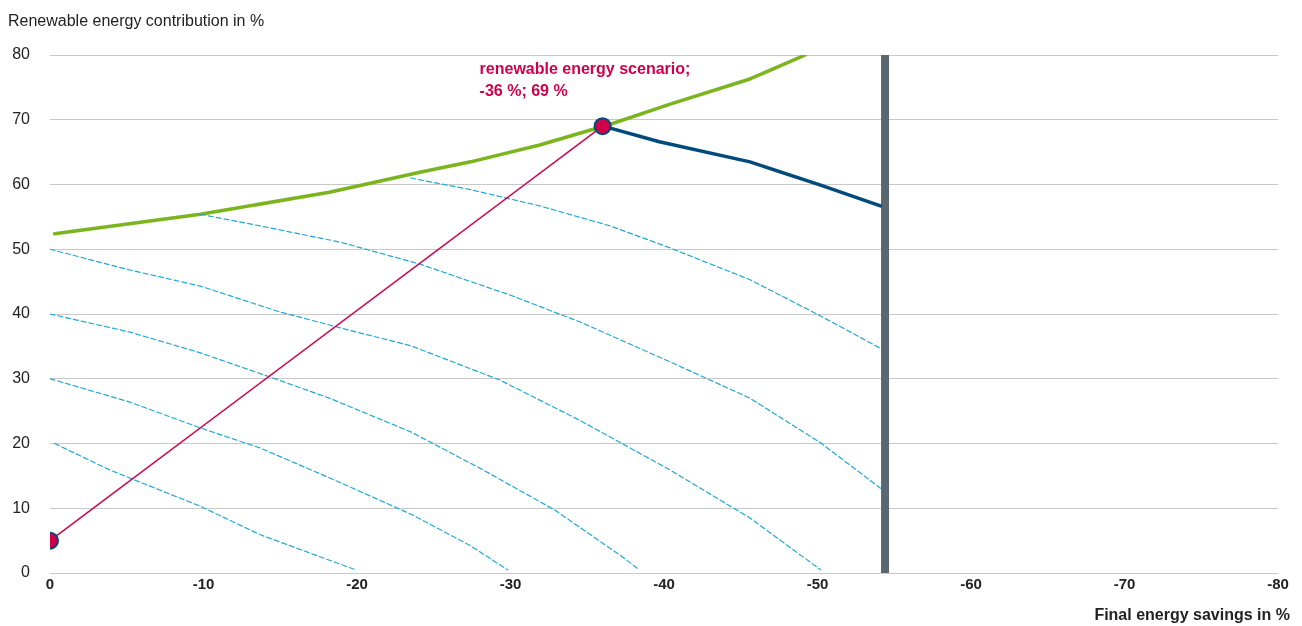  Describe the element at coordinates (26, 572) in the screenshot. I see `y-tick-label: 0` at that location.